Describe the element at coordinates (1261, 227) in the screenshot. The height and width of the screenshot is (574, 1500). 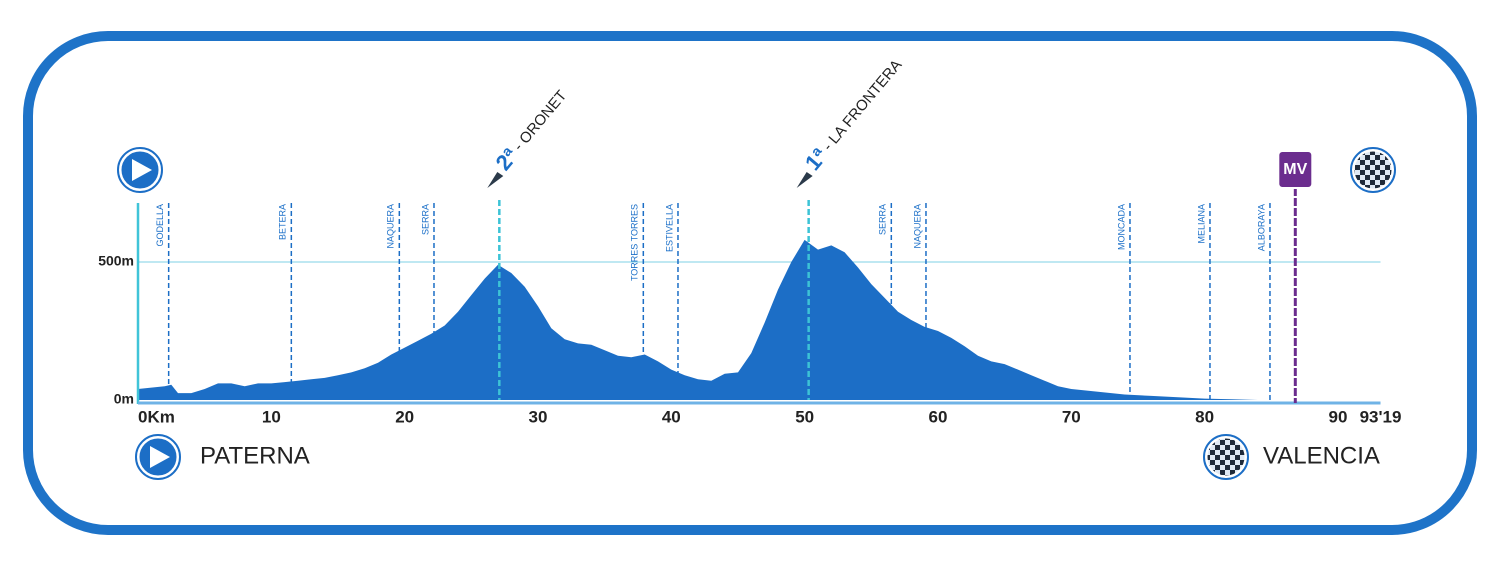
I see `town-label: ALBORAYA` at that location.